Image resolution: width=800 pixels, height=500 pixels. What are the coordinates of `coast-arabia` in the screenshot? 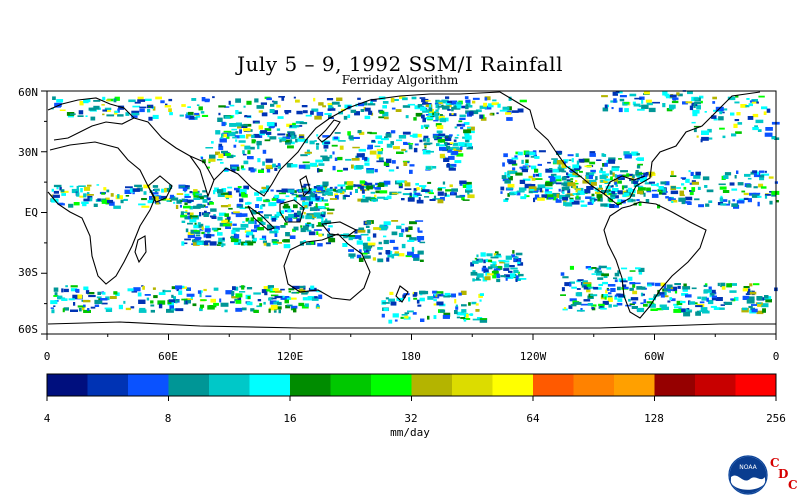 It's located at (160, 189).